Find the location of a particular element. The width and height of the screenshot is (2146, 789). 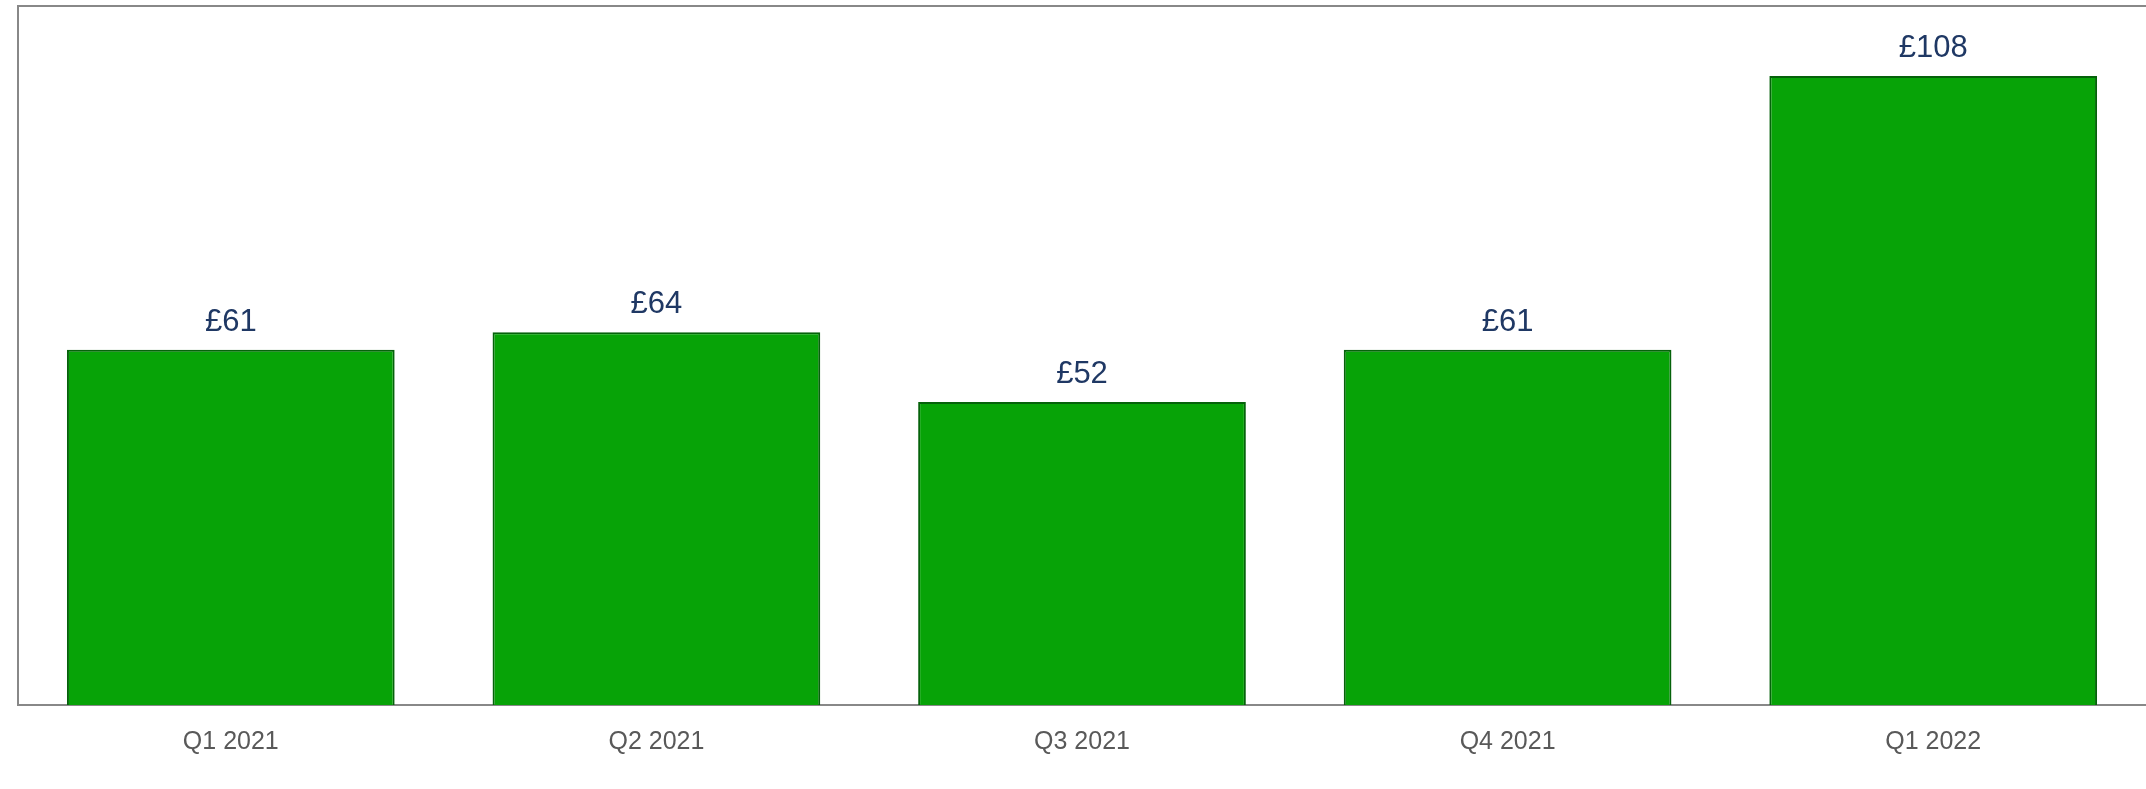

x-tick-label: Q1 2021 is located at coordinates (230, 739).